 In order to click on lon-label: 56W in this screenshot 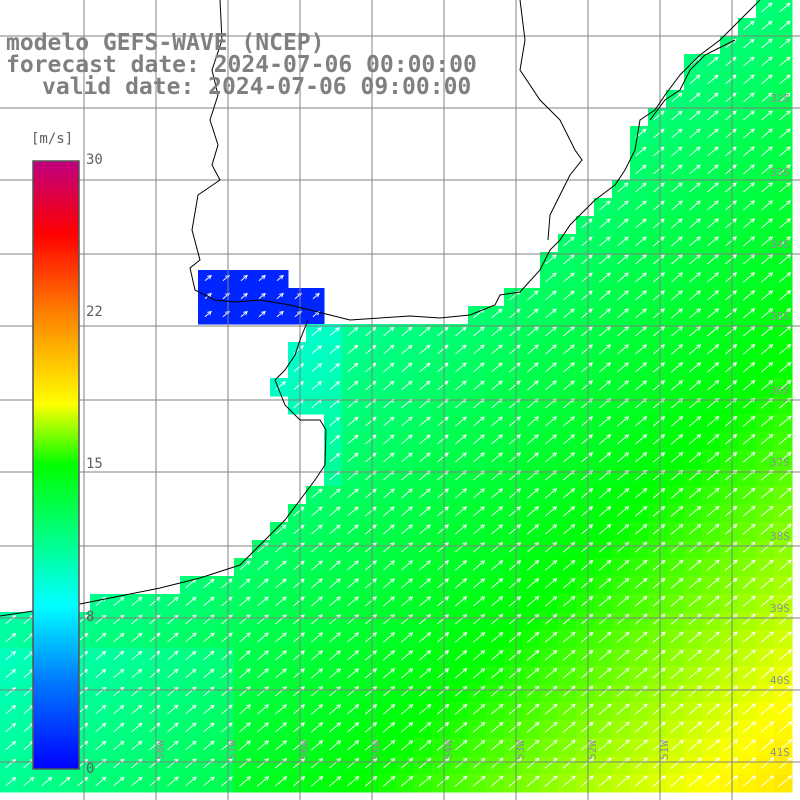, I will do `click(304, 750)`.